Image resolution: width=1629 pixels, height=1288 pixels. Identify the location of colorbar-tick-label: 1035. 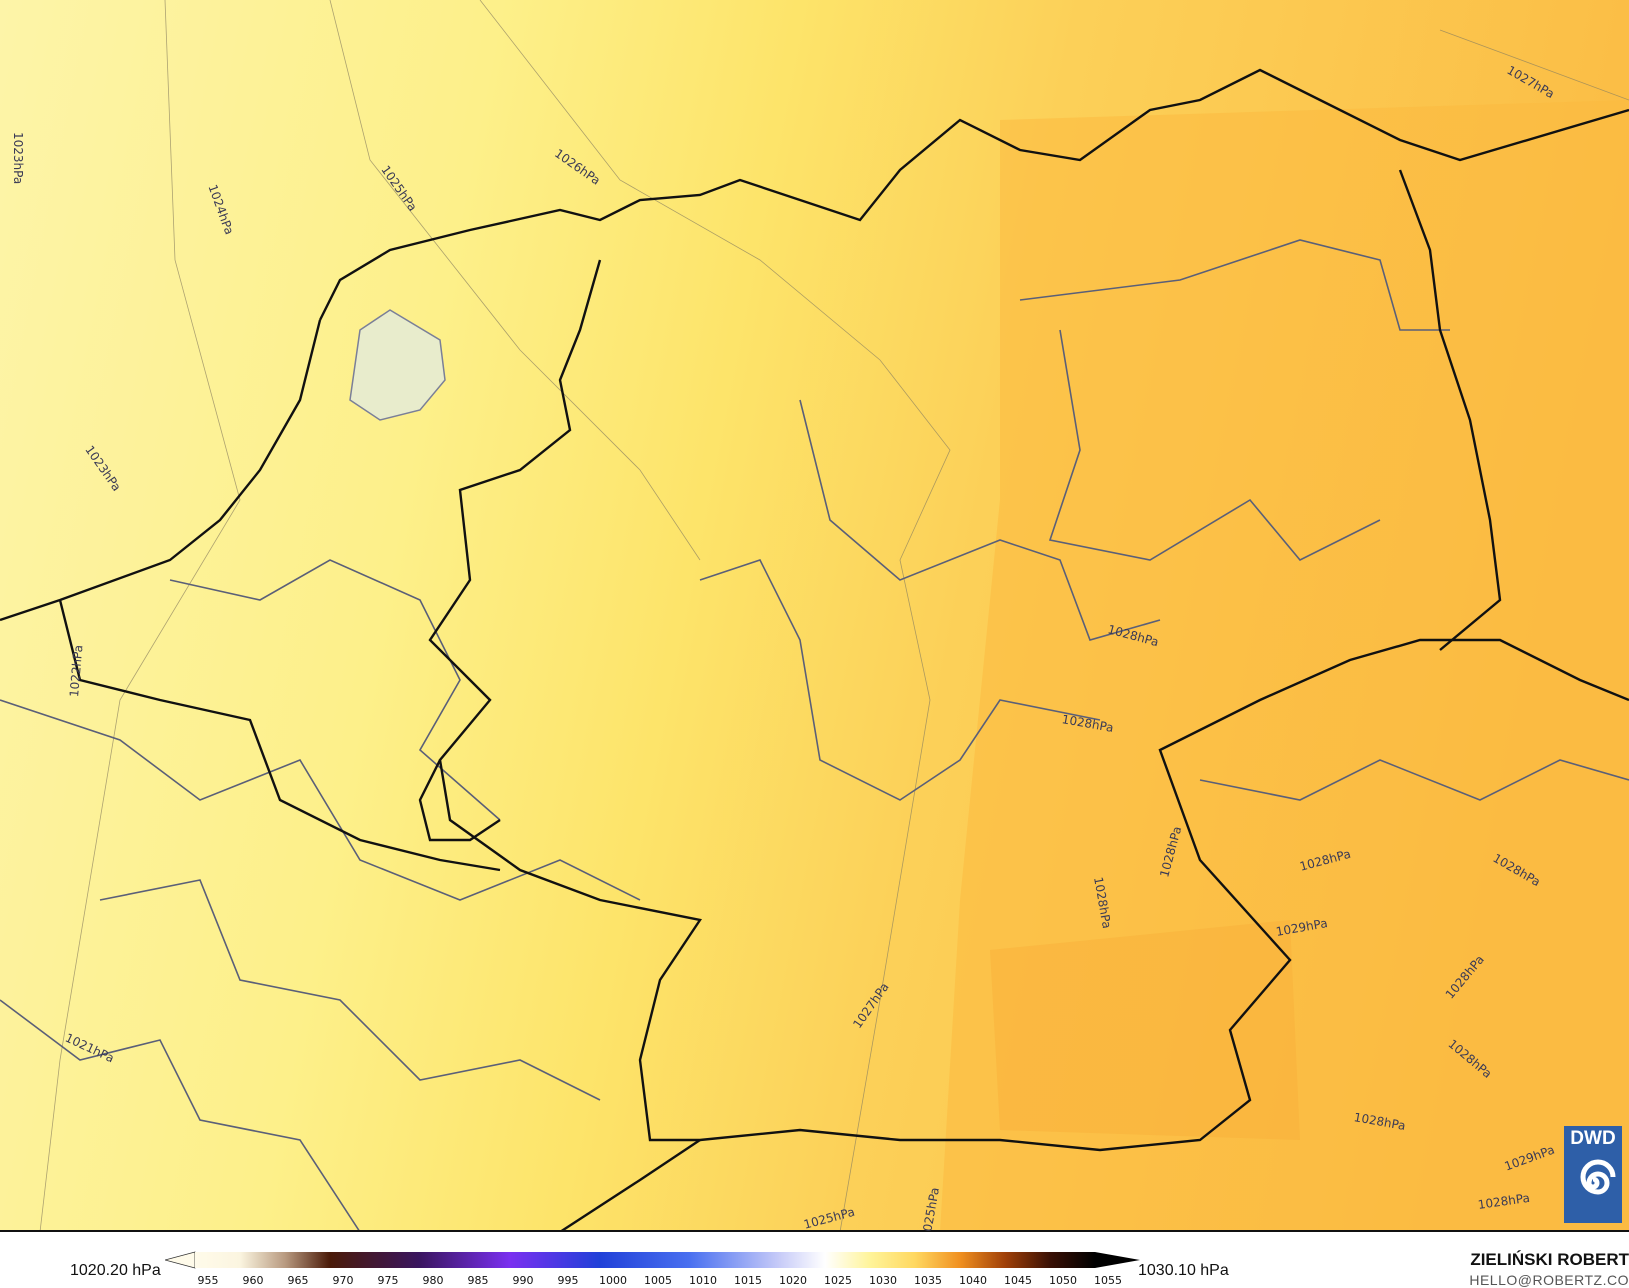
(928, 1280).